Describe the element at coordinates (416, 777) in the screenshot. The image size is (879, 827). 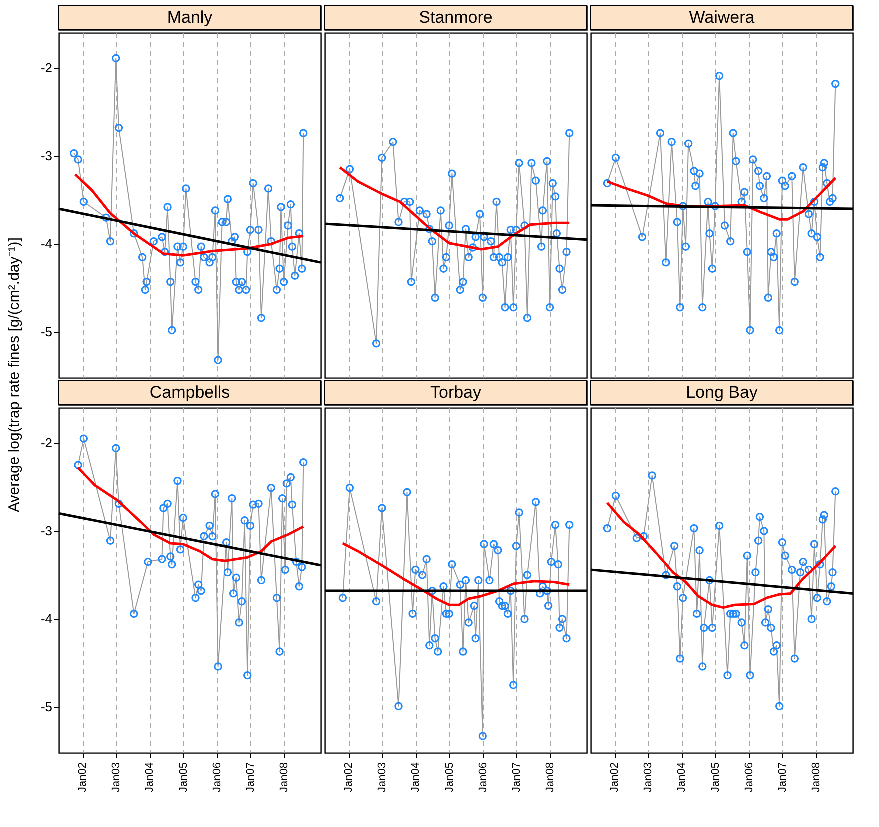
I see `x-tick-label: Jan04` at that location.